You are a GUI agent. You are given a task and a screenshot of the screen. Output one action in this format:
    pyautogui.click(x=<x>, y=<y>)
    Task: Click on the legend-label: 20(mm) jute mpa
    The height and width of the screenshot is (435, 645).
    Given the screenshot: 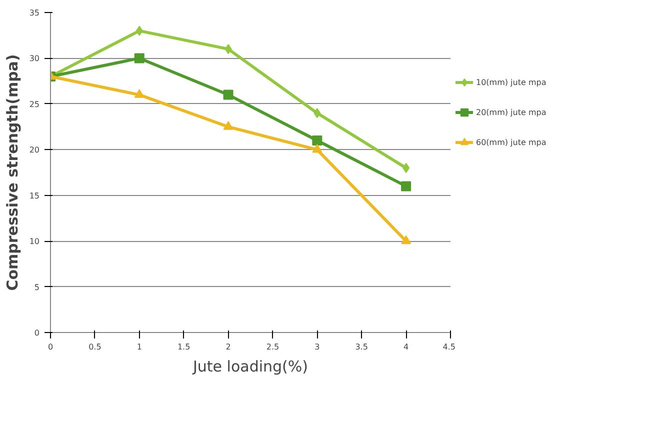 What is the action you would take?
    pyautogui.click(x=511, y=112)
    